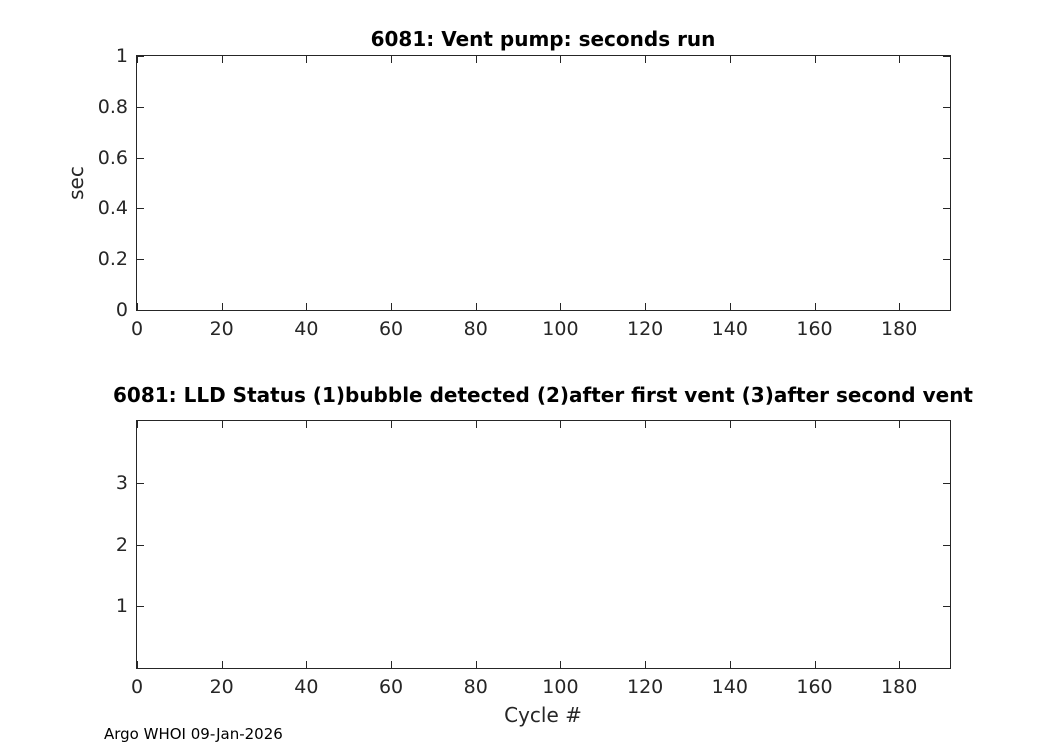 Image resolution: width=1050 pixels, height=750 pixels. I want to click on y-tick-label: 0.2, so click(112, 259).